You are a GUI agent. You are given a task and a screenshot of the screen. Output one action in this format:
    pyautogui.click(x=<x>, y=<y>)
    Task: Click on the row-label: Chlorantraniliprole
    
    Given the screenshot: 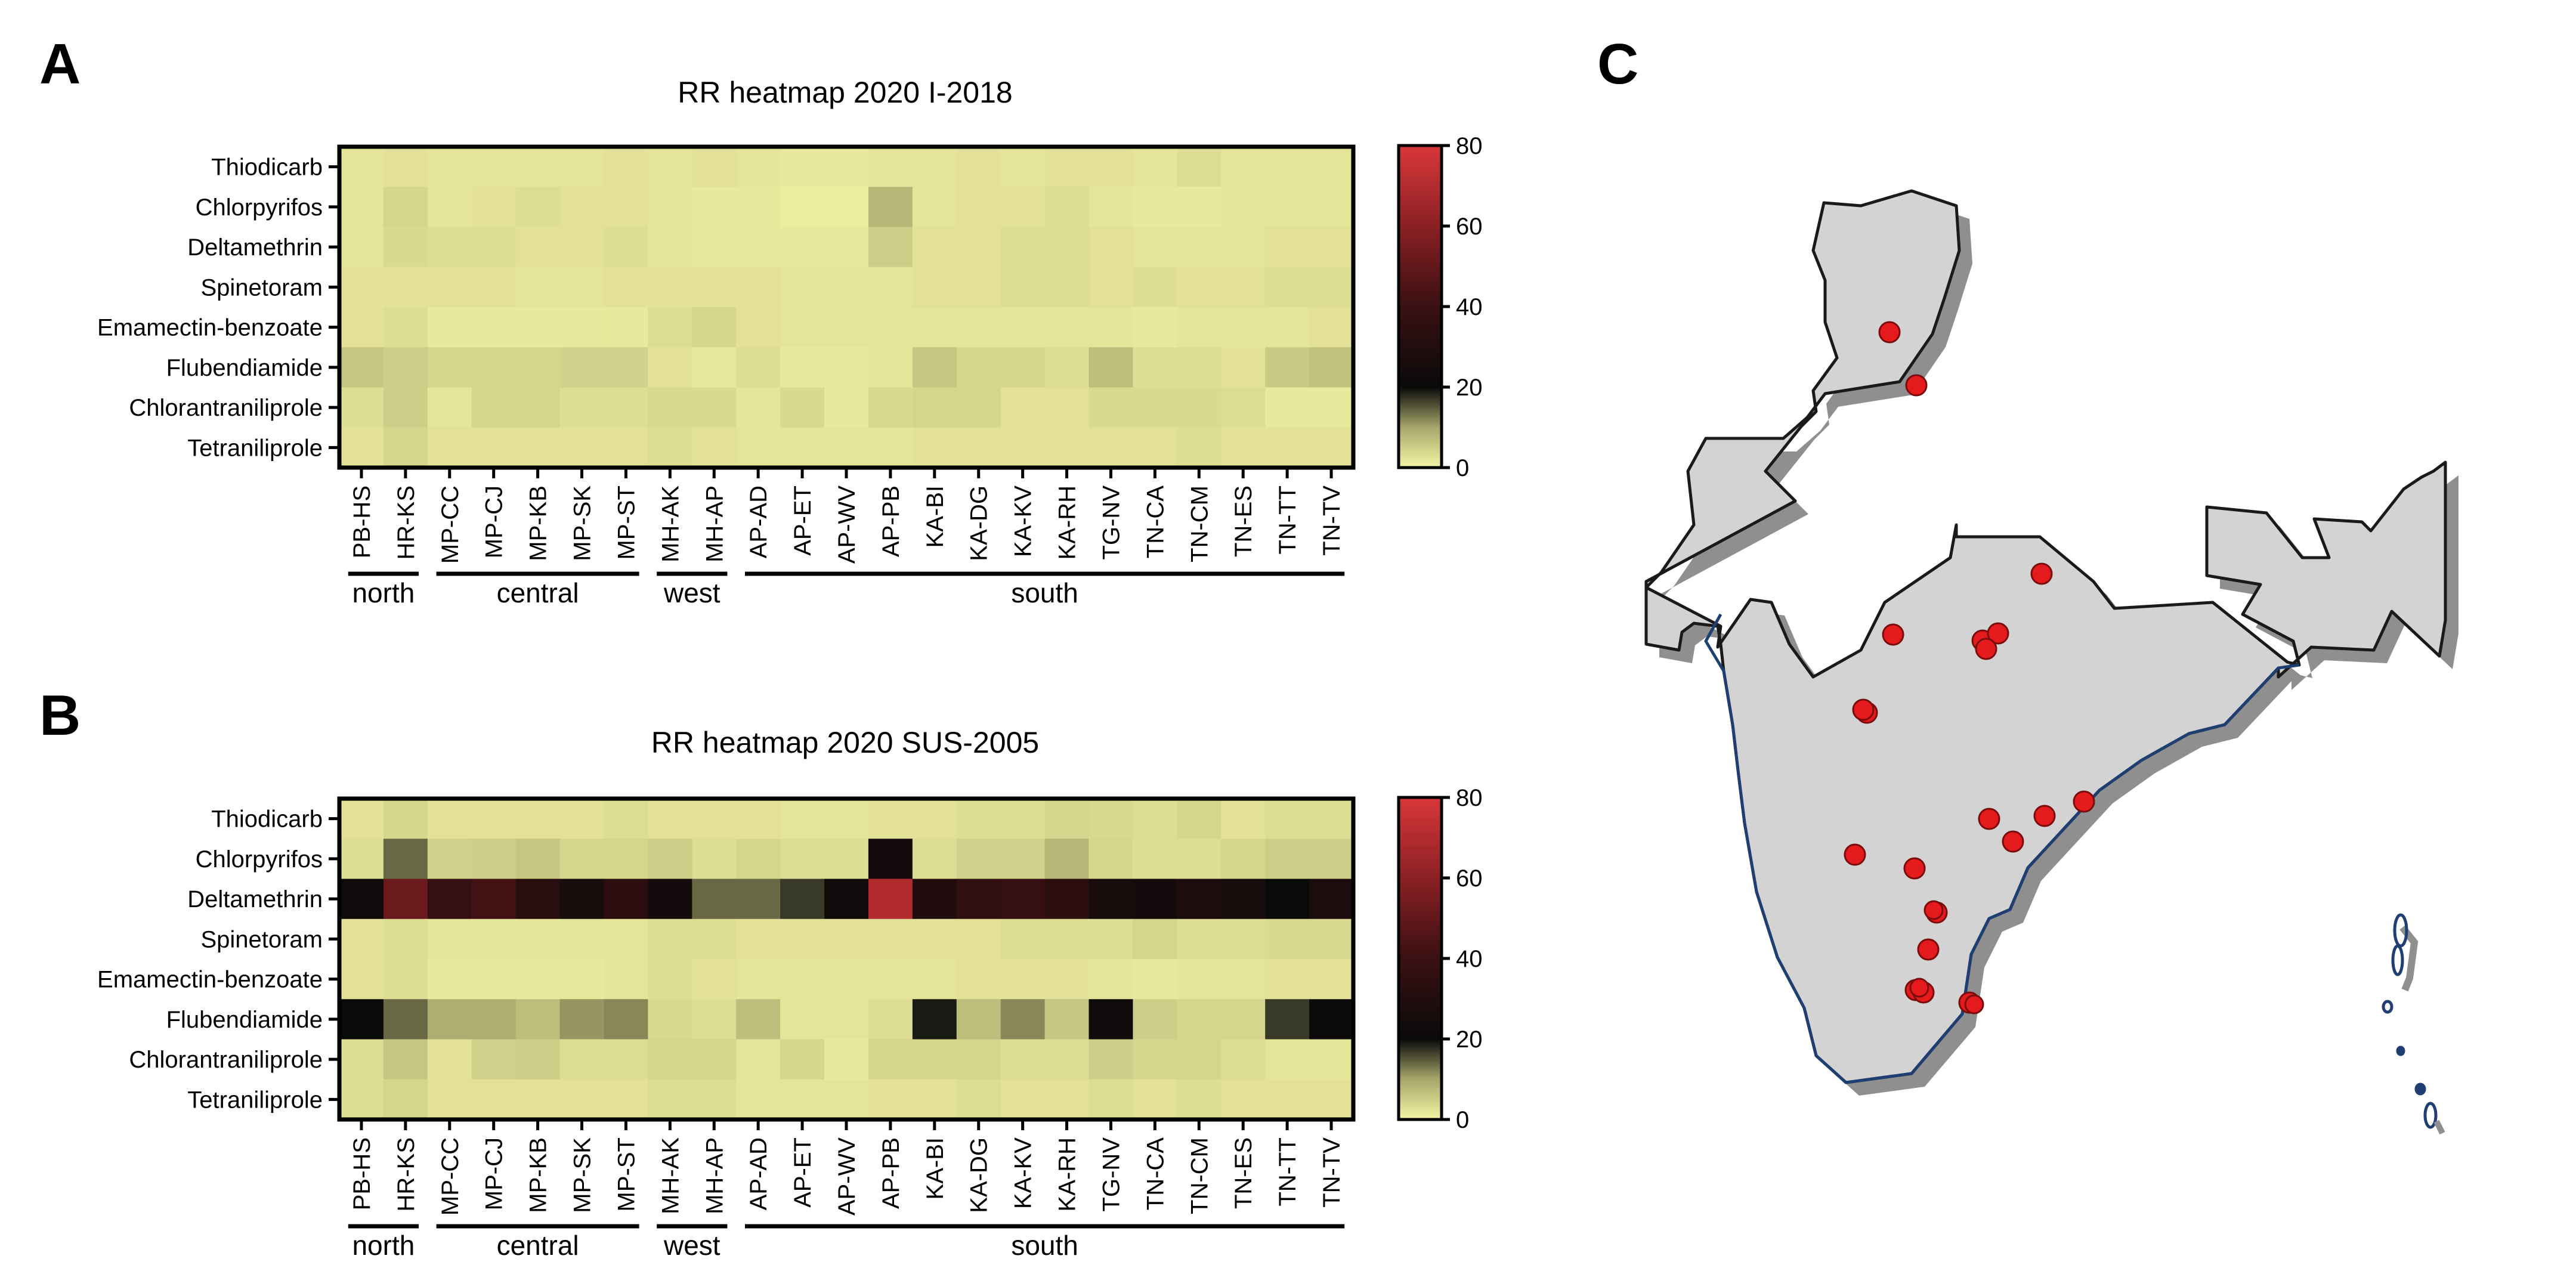 What is the action you would take?
    pyautogui.click(x=226, y=408)
    